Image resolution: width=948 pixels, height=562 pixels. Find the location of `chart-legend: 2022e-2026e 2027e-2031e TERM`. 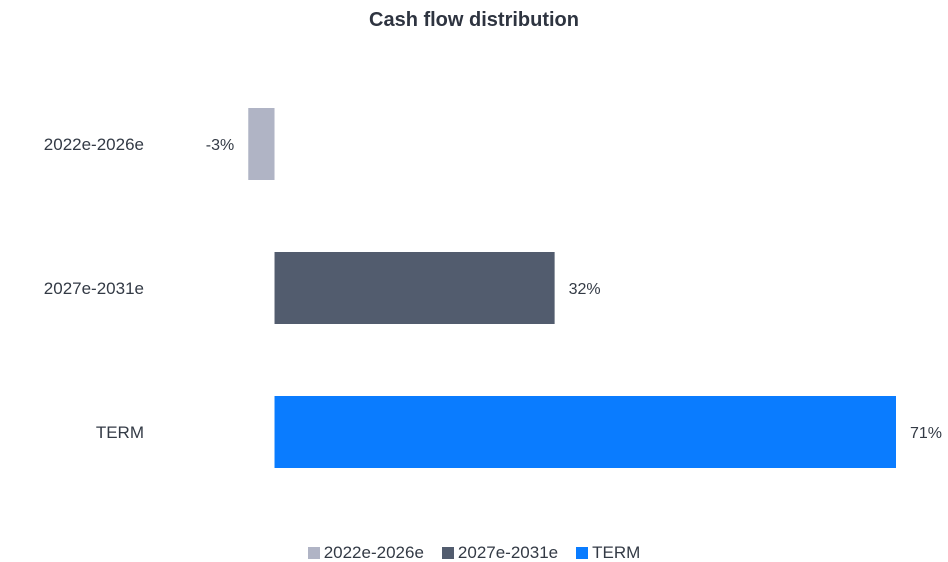

chart-legend: 2022e-2026e 2027e-2031e TERM is located at coordinates (474, 552).